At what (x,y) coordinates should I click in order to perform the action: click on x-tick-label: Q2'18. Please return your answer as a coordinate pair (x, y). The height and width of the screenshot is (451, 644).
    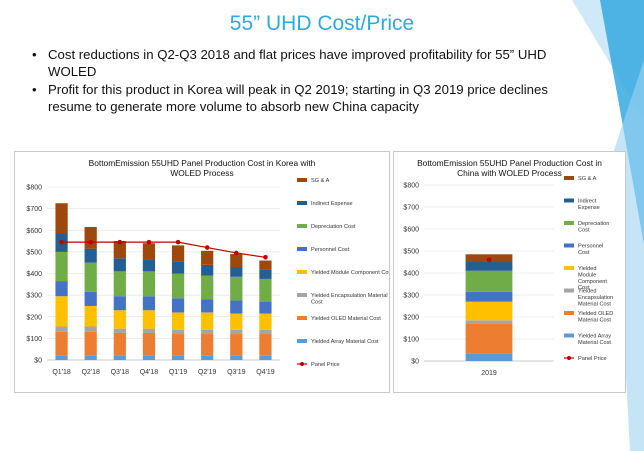
    Looking at the image, I should click on (90, 372).